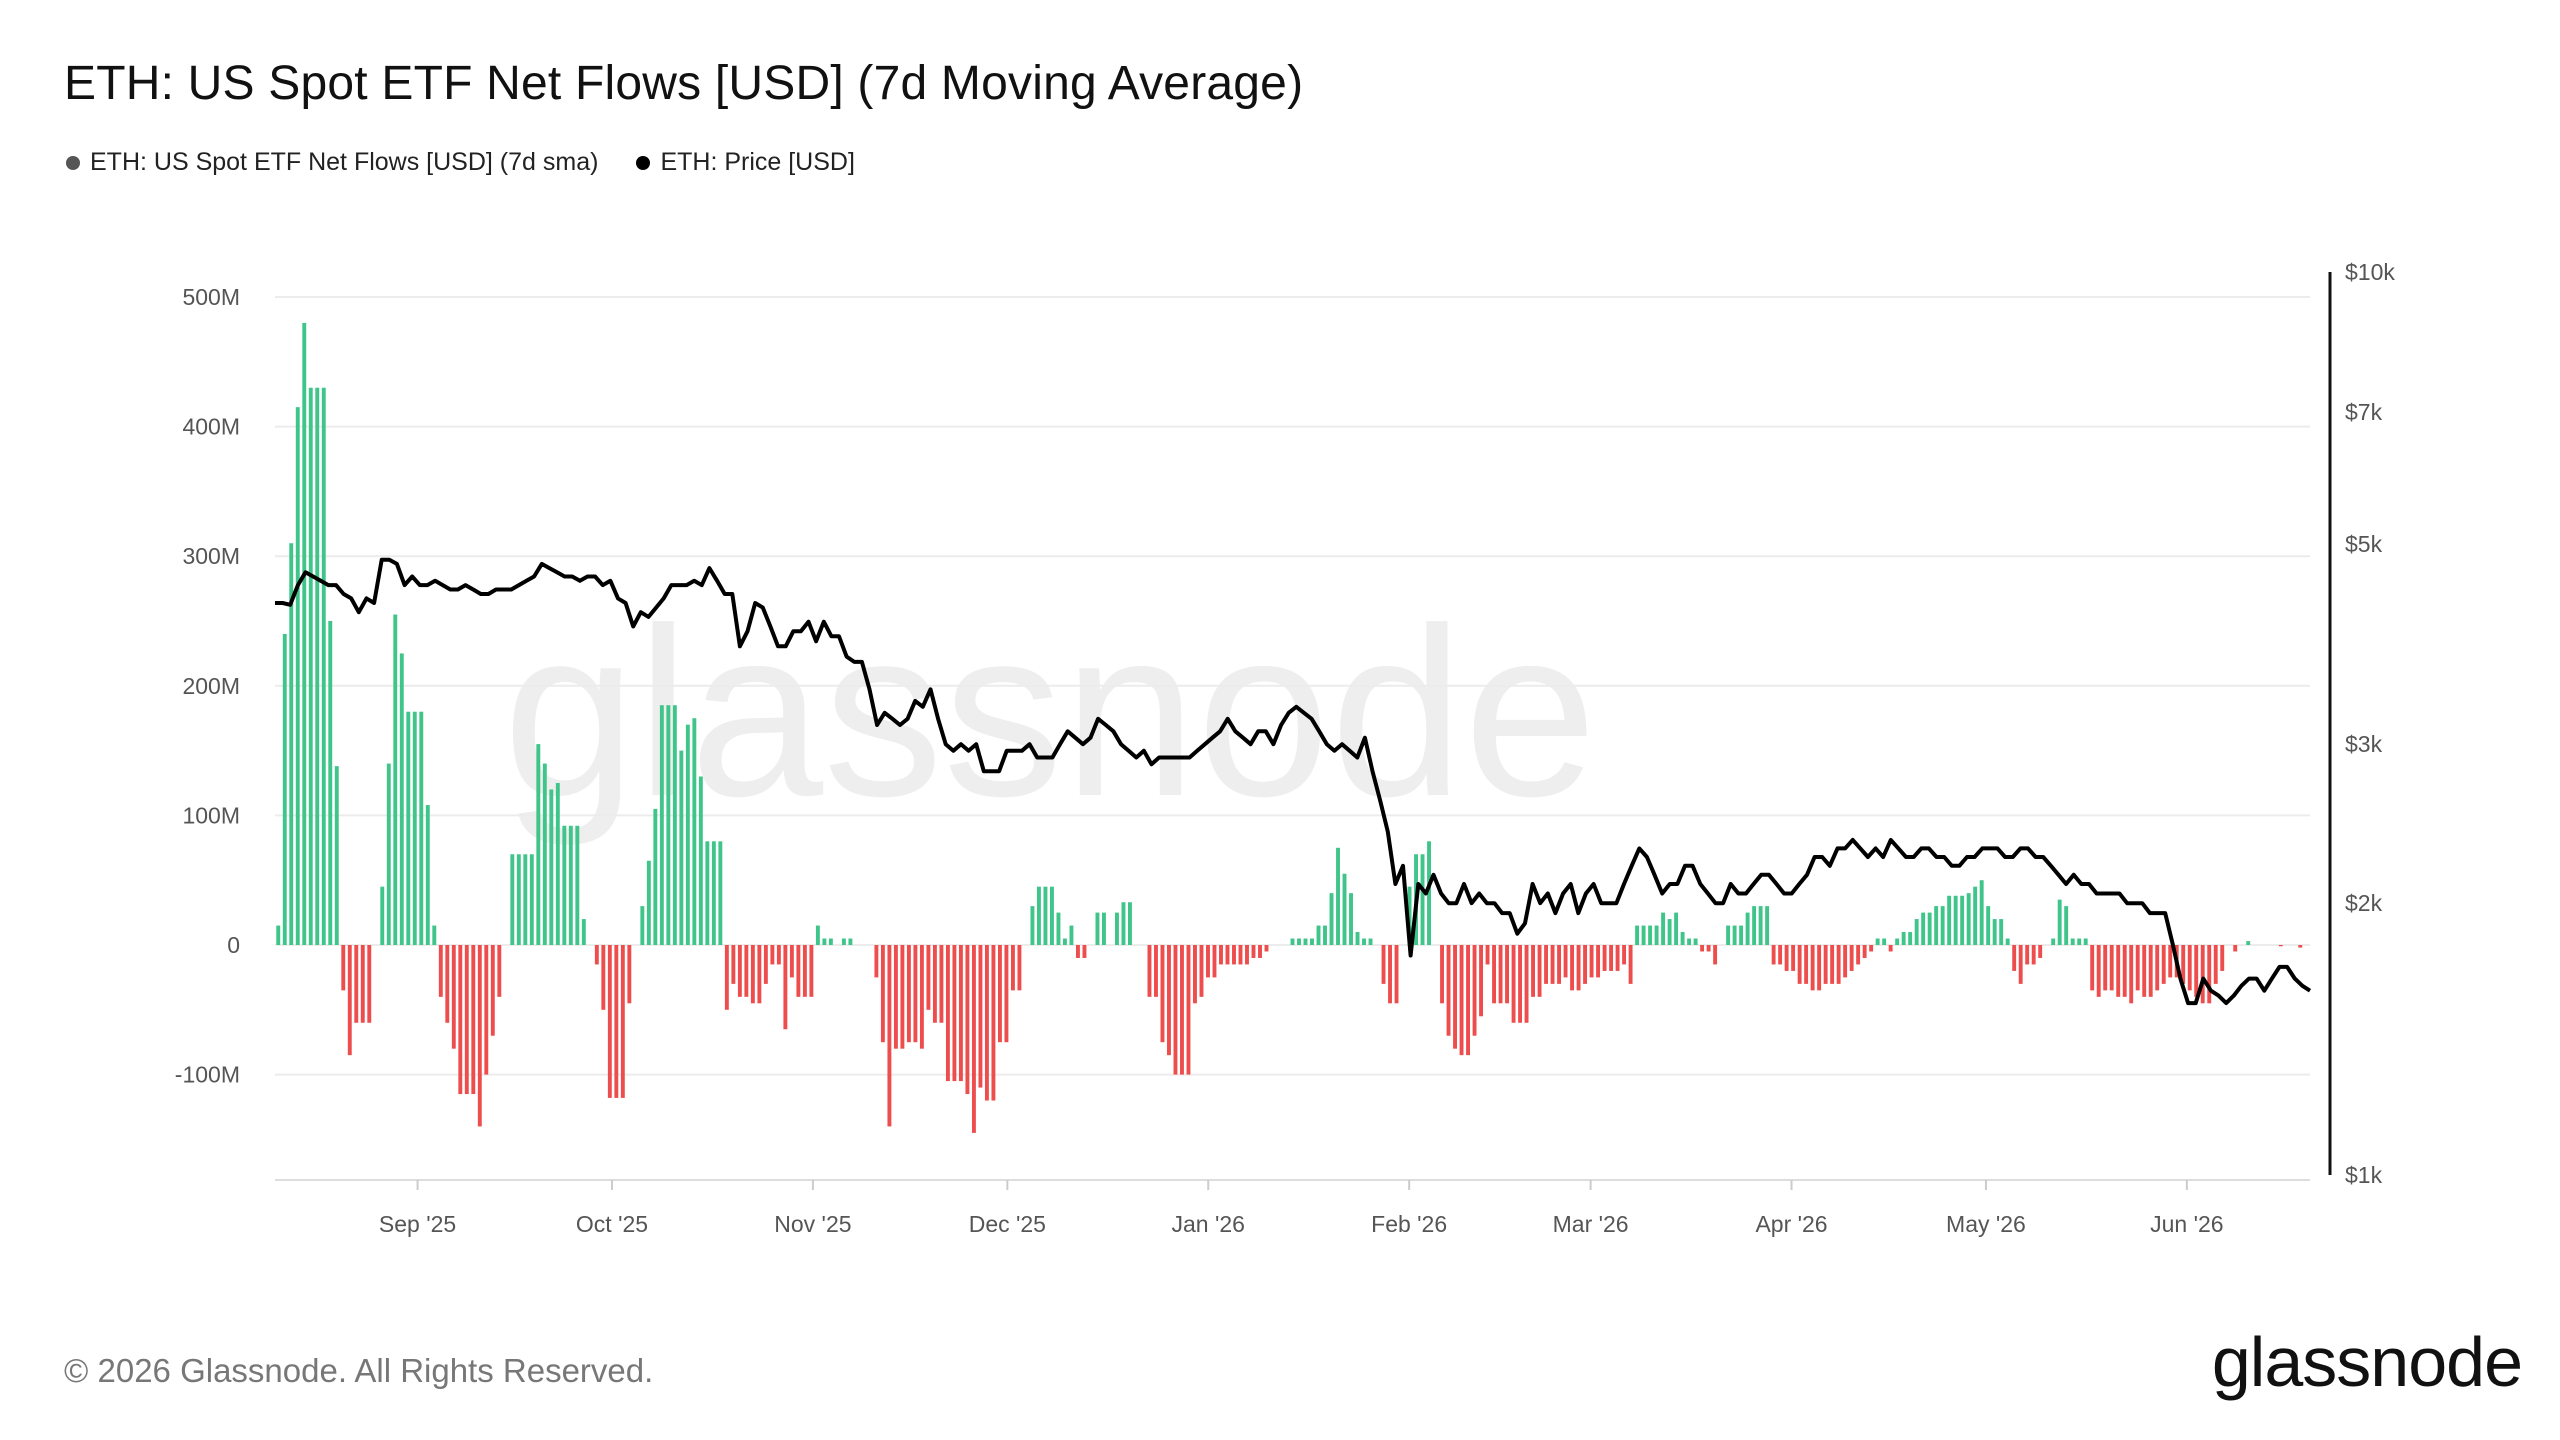 This screenshot has width=2560, height=1440. Describe the element at coordinates (643, 162) in the screenshot. I see `legend-dot-price` at that location.